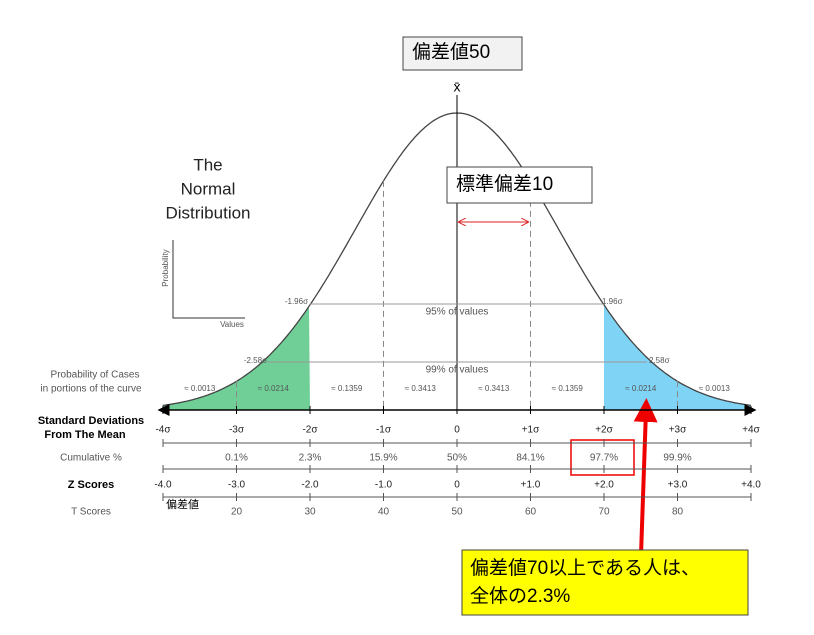  Describe the element at coordinates (504, 184) in the screenshot. I see `sd-label: 標準偏差10` at that location.